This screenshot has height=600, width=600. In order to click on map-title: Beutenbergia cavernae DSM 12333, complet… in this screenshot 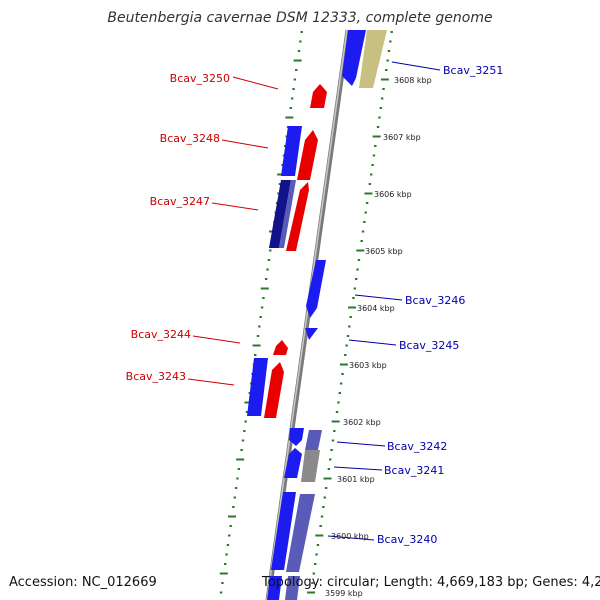, I will do `click(300, 18)`.